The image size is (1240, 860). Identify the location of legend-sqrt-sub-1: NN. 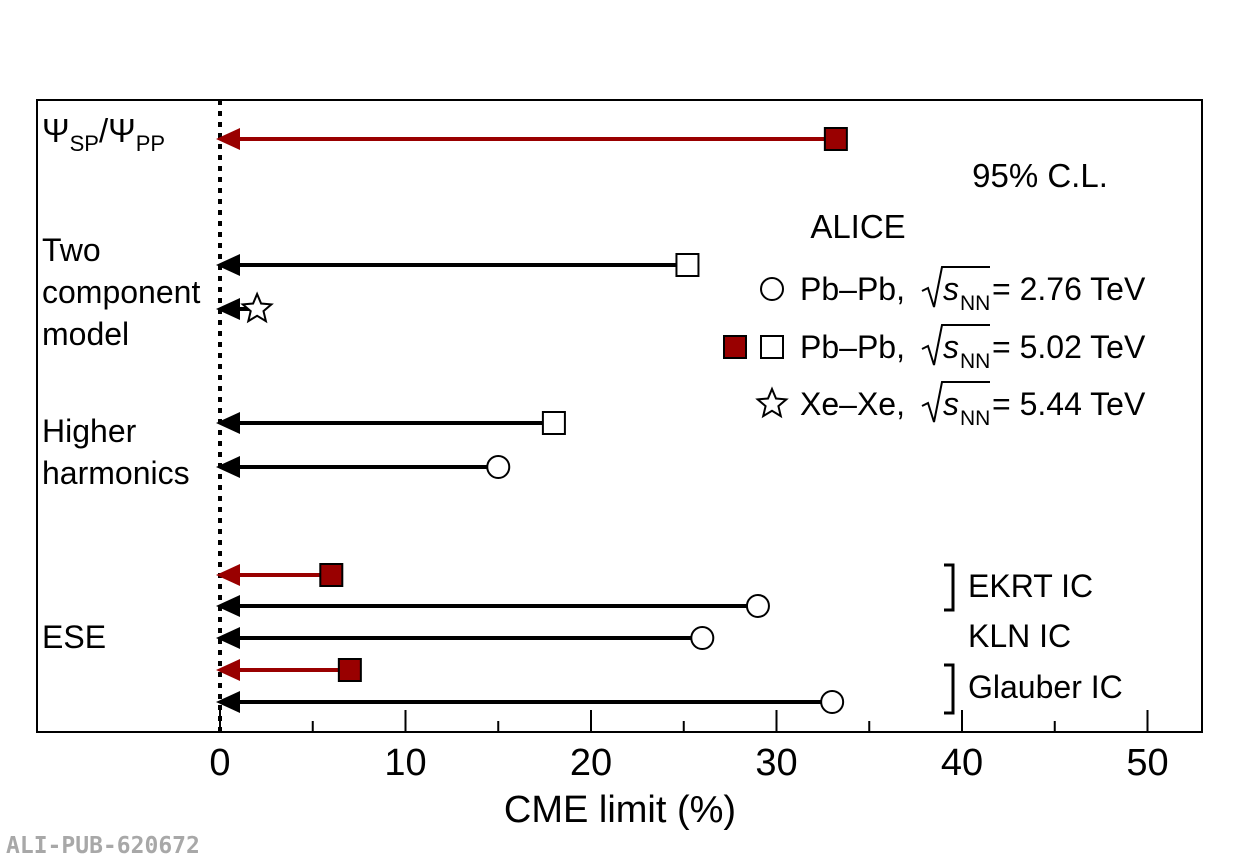
(975, 361).